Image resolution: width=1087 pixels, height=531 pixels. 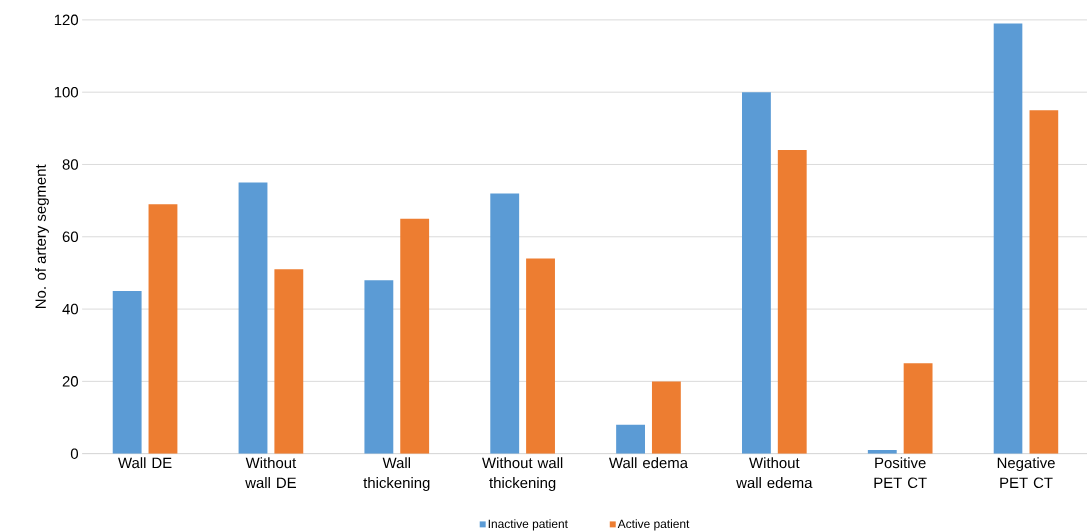 What do you see at coordinates (70, 309) in the screenshot?
I see `y-tick-label: 40` at bounding box center [70, 309].